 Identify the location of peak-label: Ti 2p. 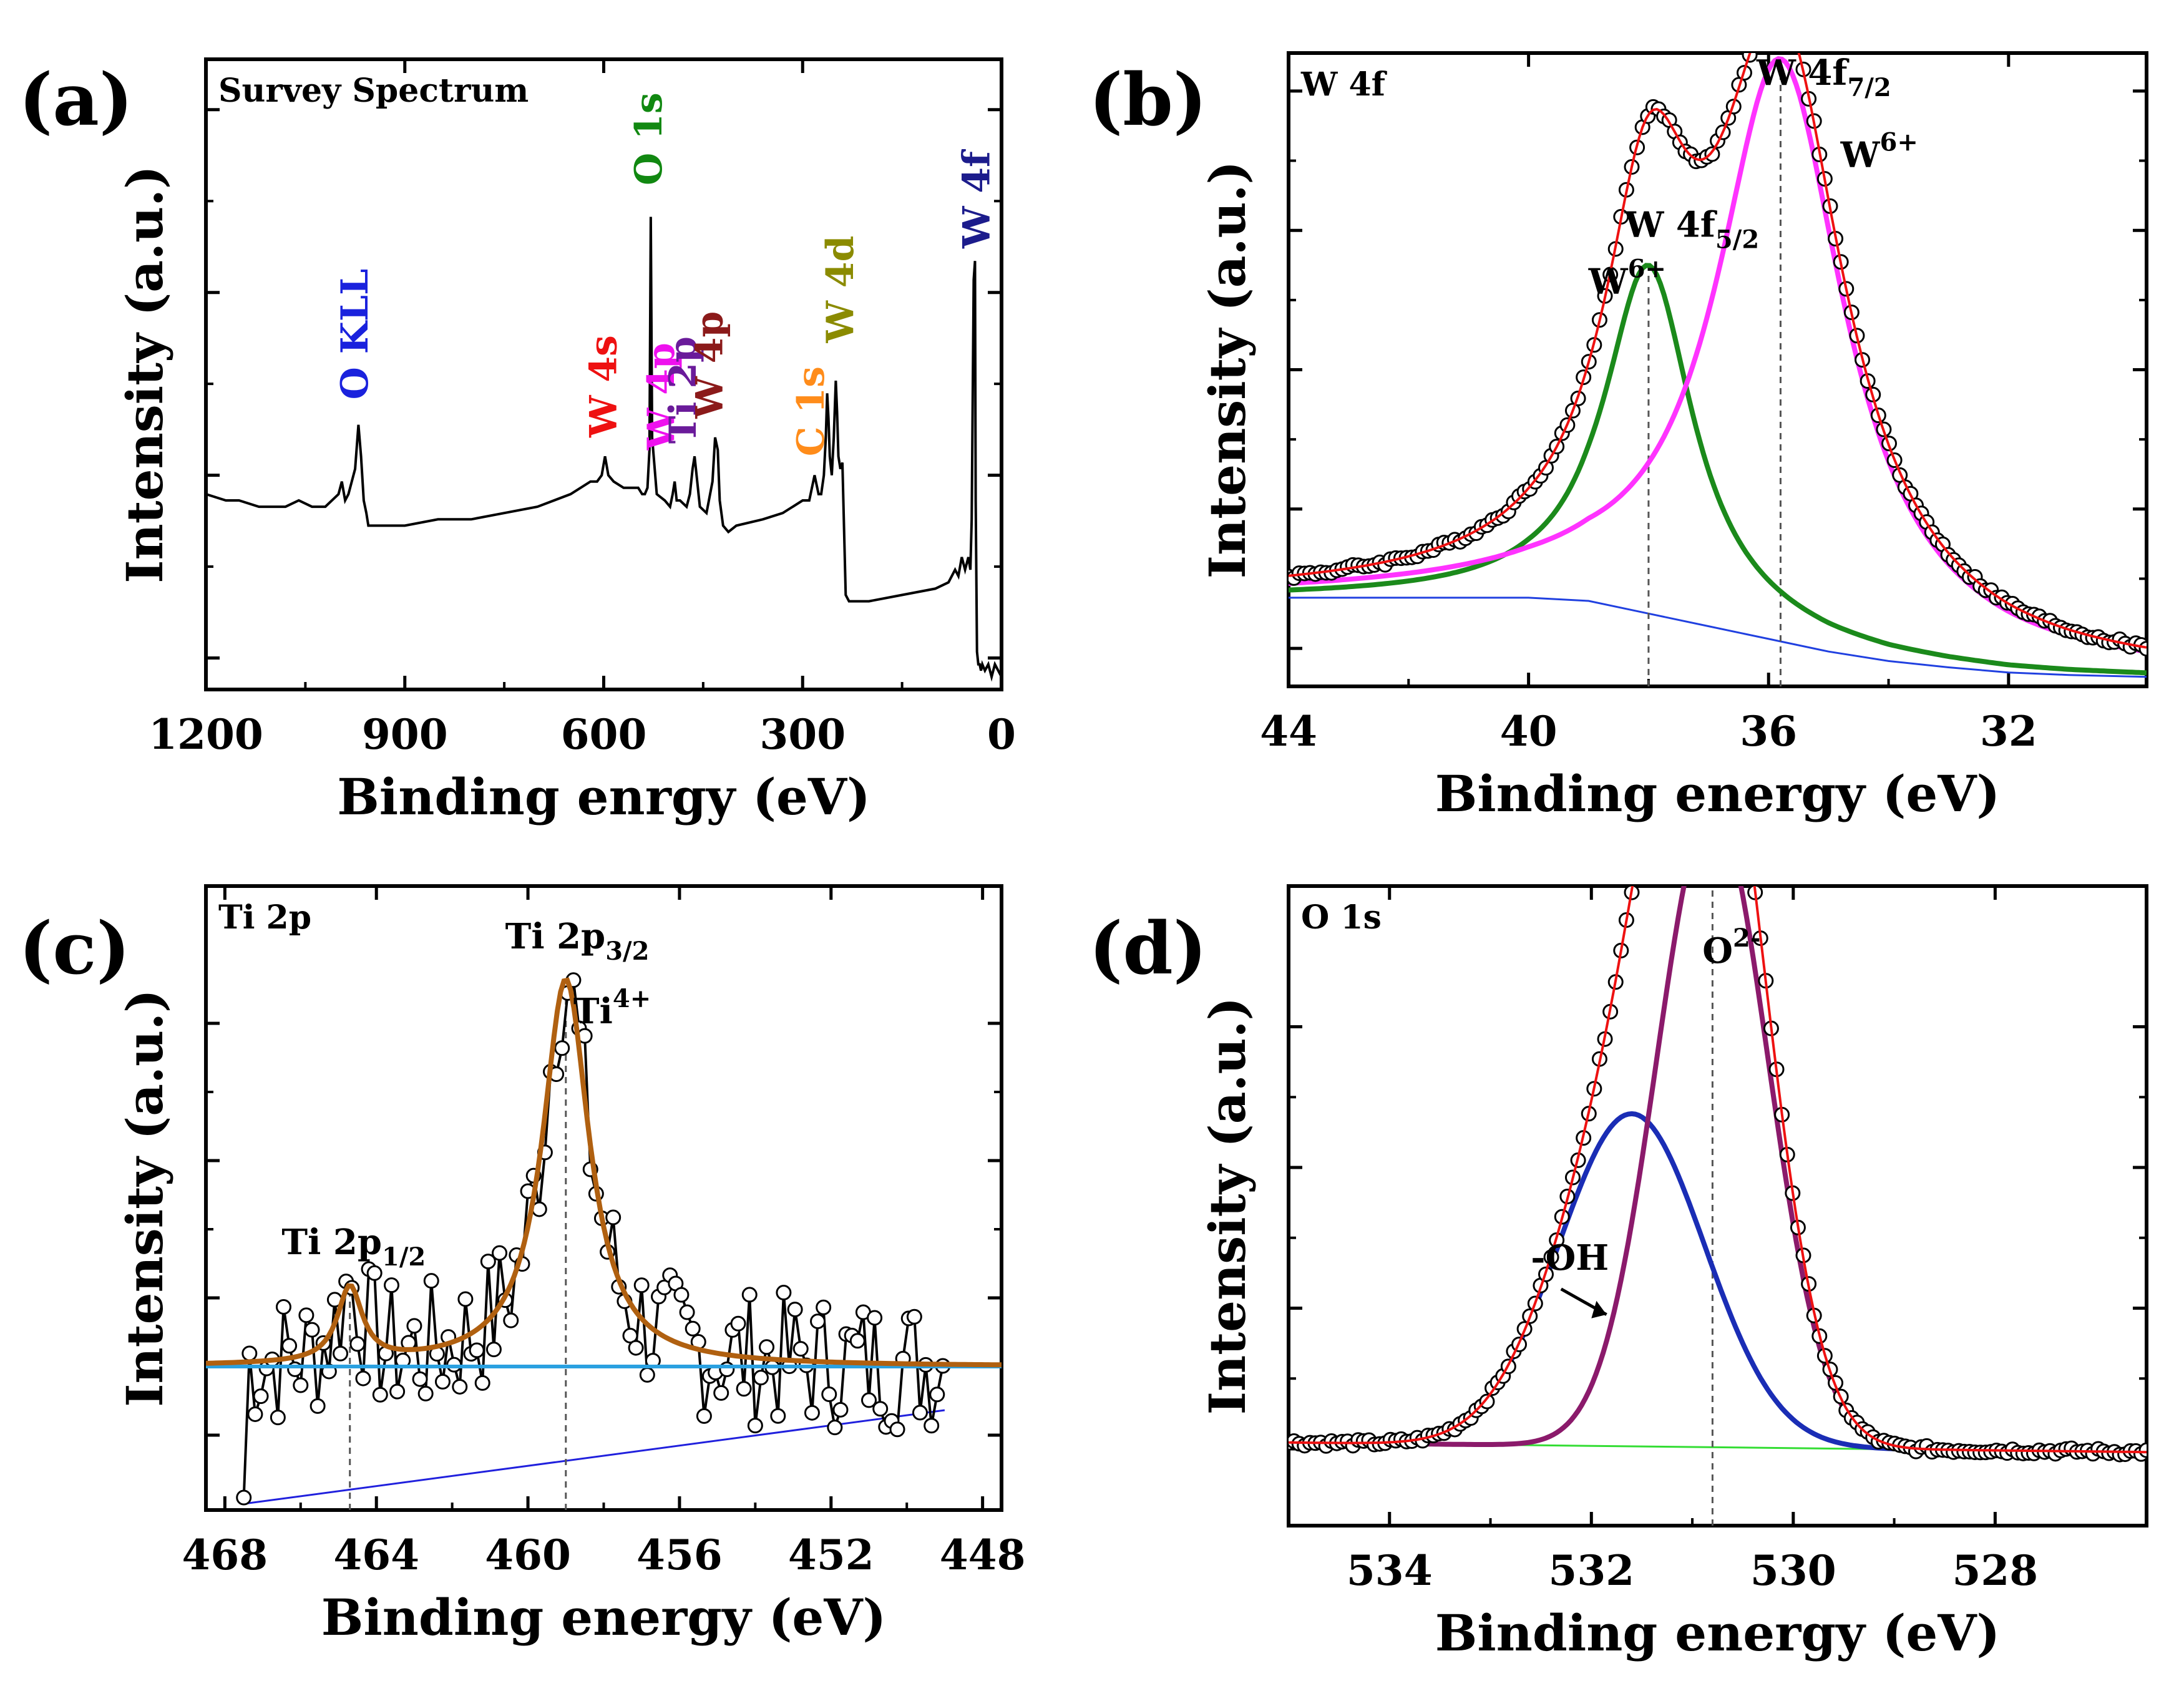
(683, 390).